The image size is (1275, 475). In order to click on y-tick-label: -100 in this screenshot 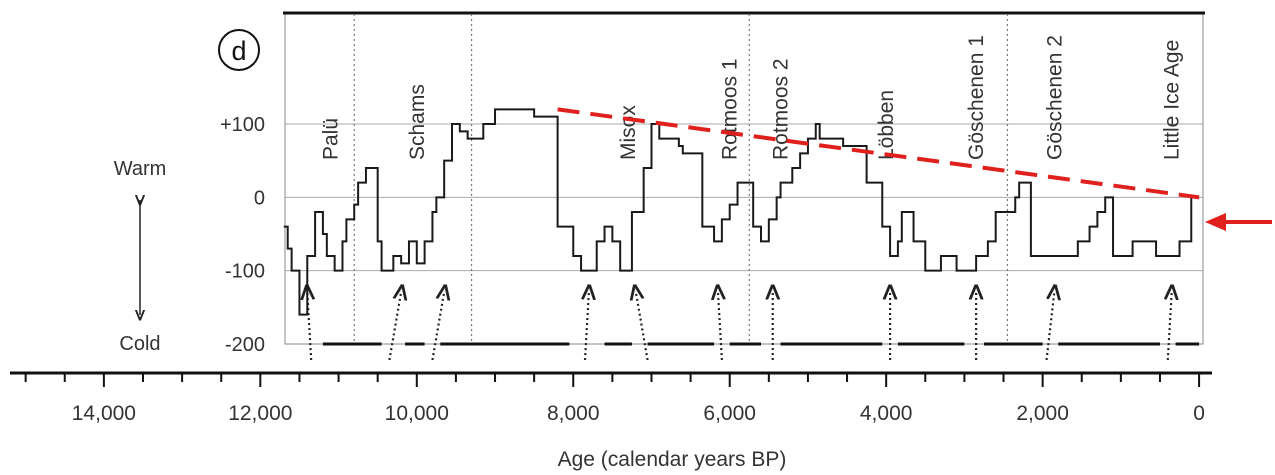, I will do `click(245, 272)`.